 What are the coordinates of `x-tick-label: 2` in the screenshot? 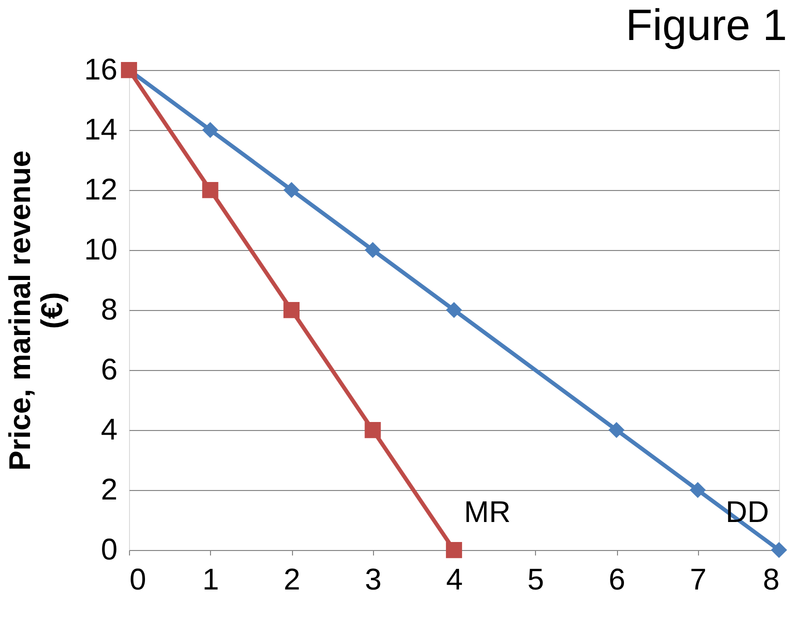 It's located at (292, 580).